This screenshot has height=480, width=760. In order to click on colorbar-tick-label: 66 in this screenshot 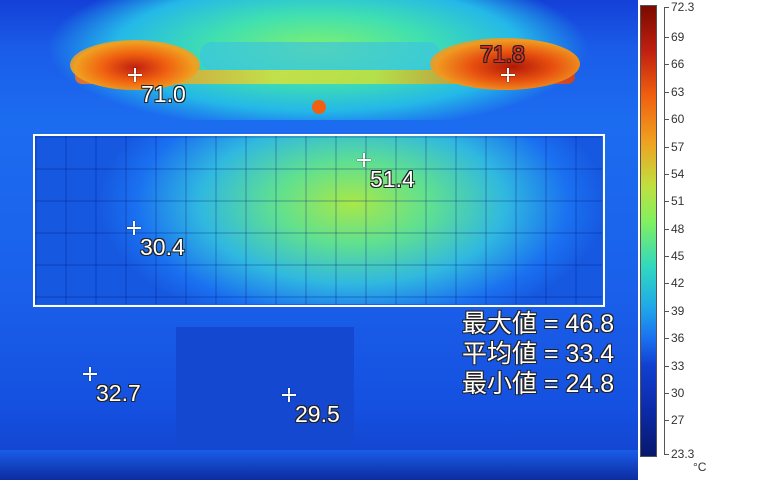, I will do `click(678, 64)`.